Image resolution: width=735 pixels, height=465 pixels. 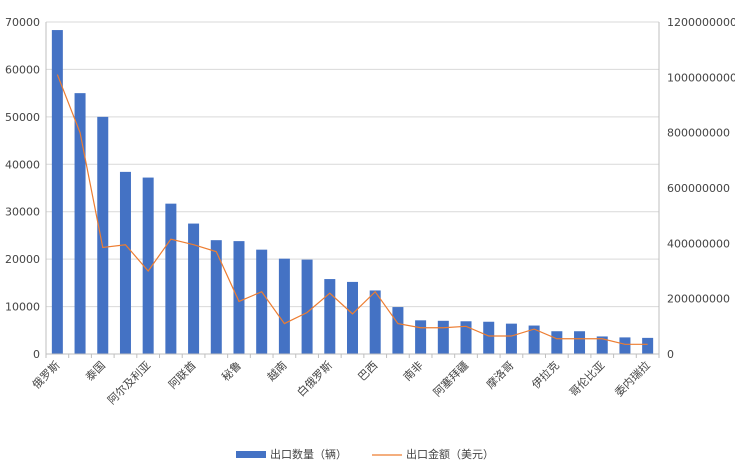 I want to click on legend-bar-label: 出口数量（辆）, so click(x=308, y=454).